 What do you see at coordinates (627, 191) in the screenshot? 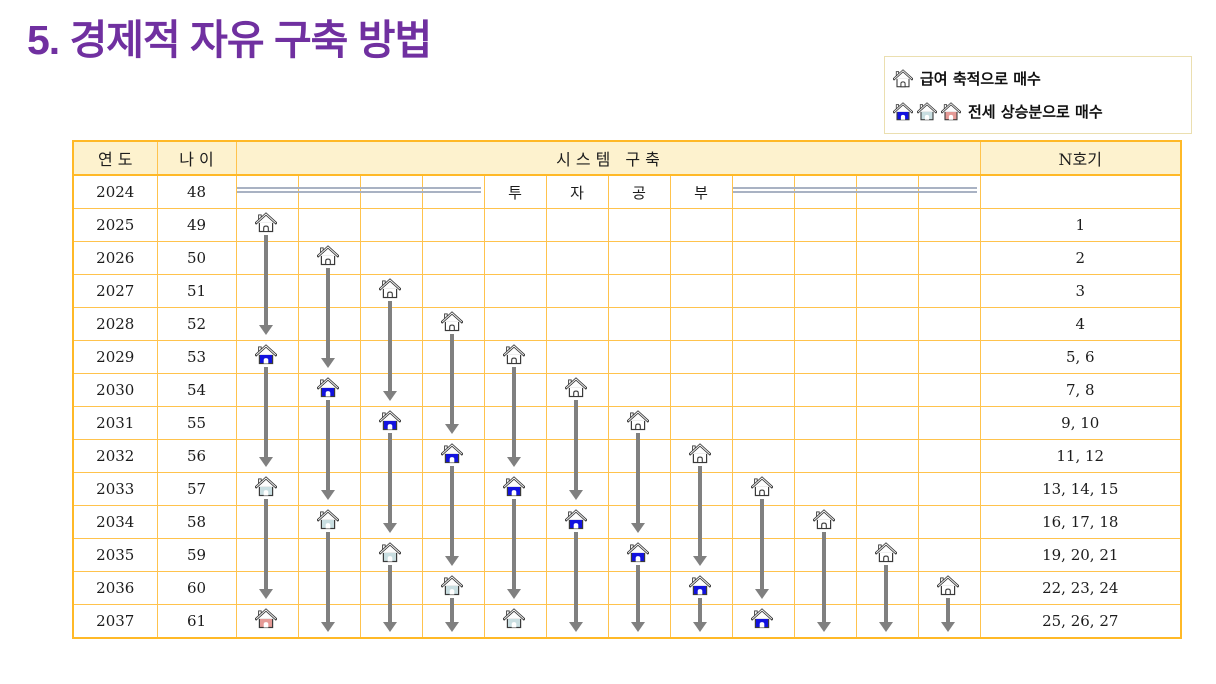
I see `table-row-2024: 2024 48 투 자 공 부` at bounding box center [627, 191].